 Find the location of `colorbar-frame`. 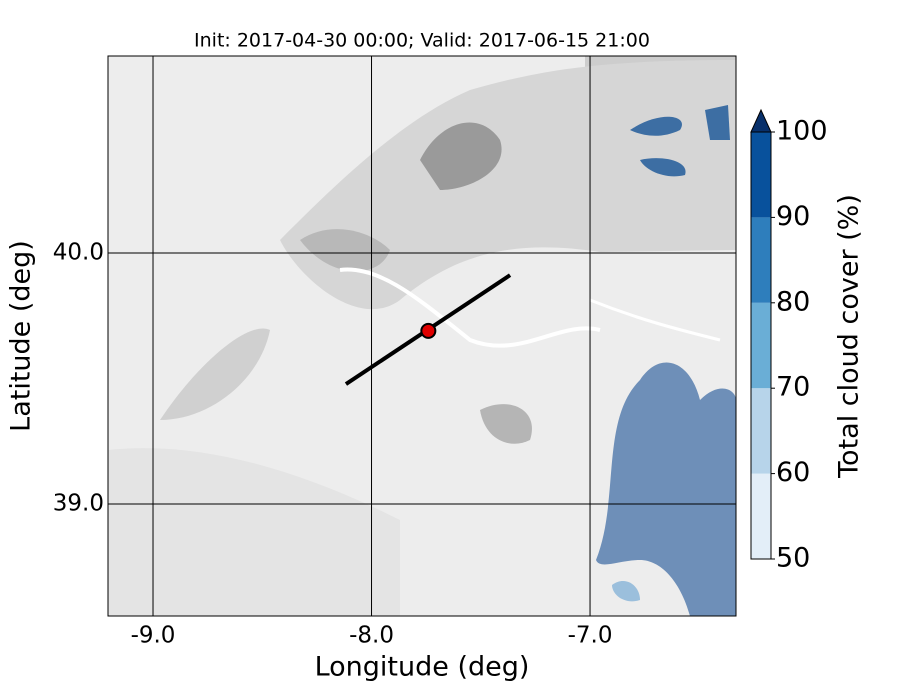

colorbar-frame is located at coordinates (761, 345).